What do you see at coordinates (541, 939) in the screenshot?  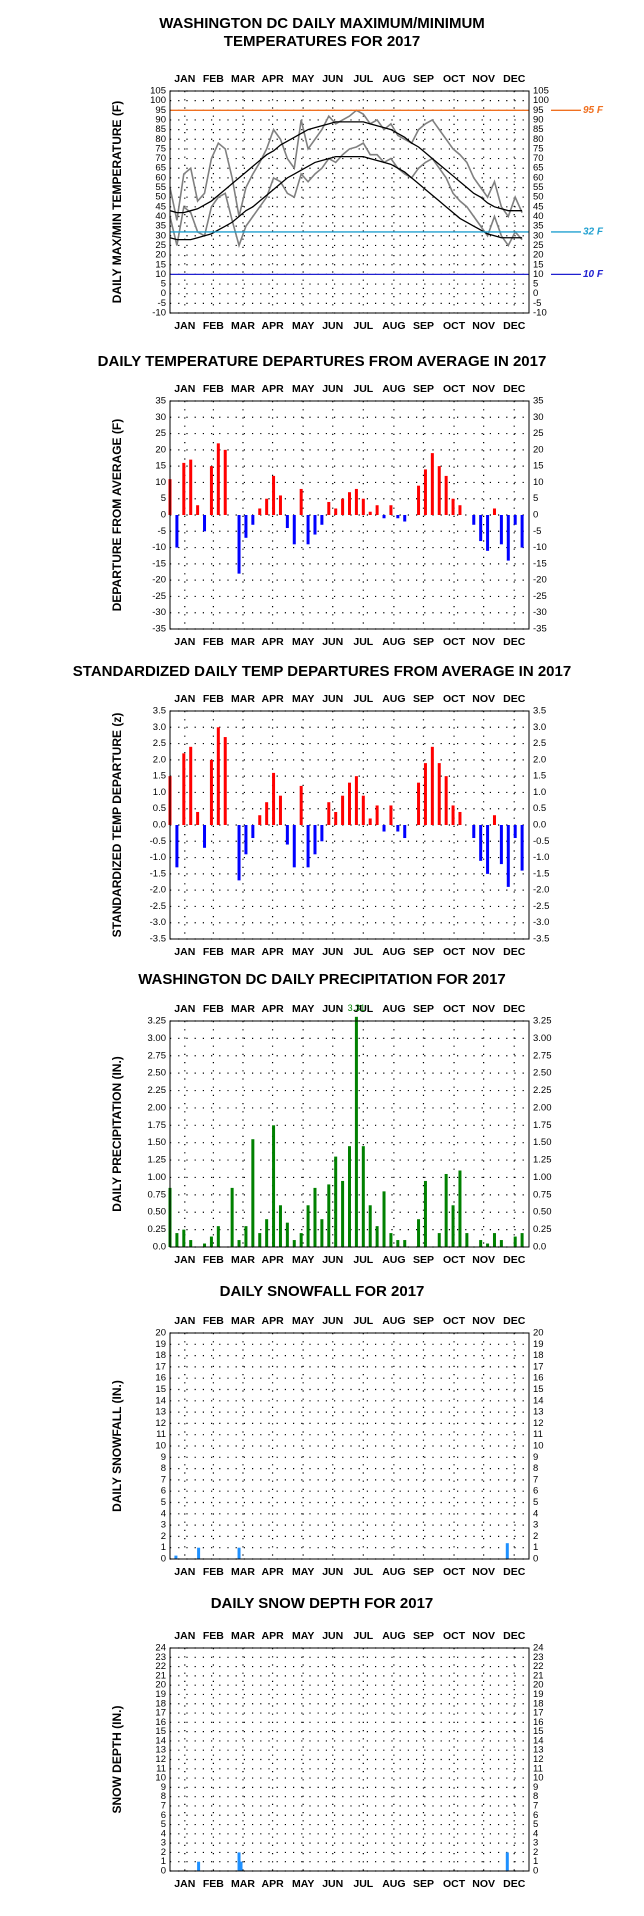 I see `y-tick-label-right: -3.5` at bounding box center [541, 939].